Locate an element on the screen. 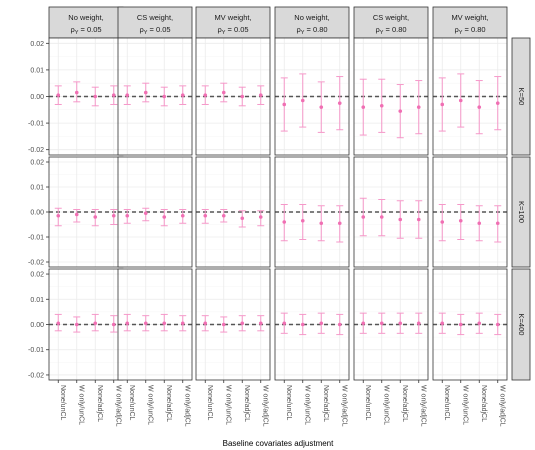 This screenshot has width=535, height=450. facet-strip-row-2-label: K=100 is located at coordinates (521, 212).